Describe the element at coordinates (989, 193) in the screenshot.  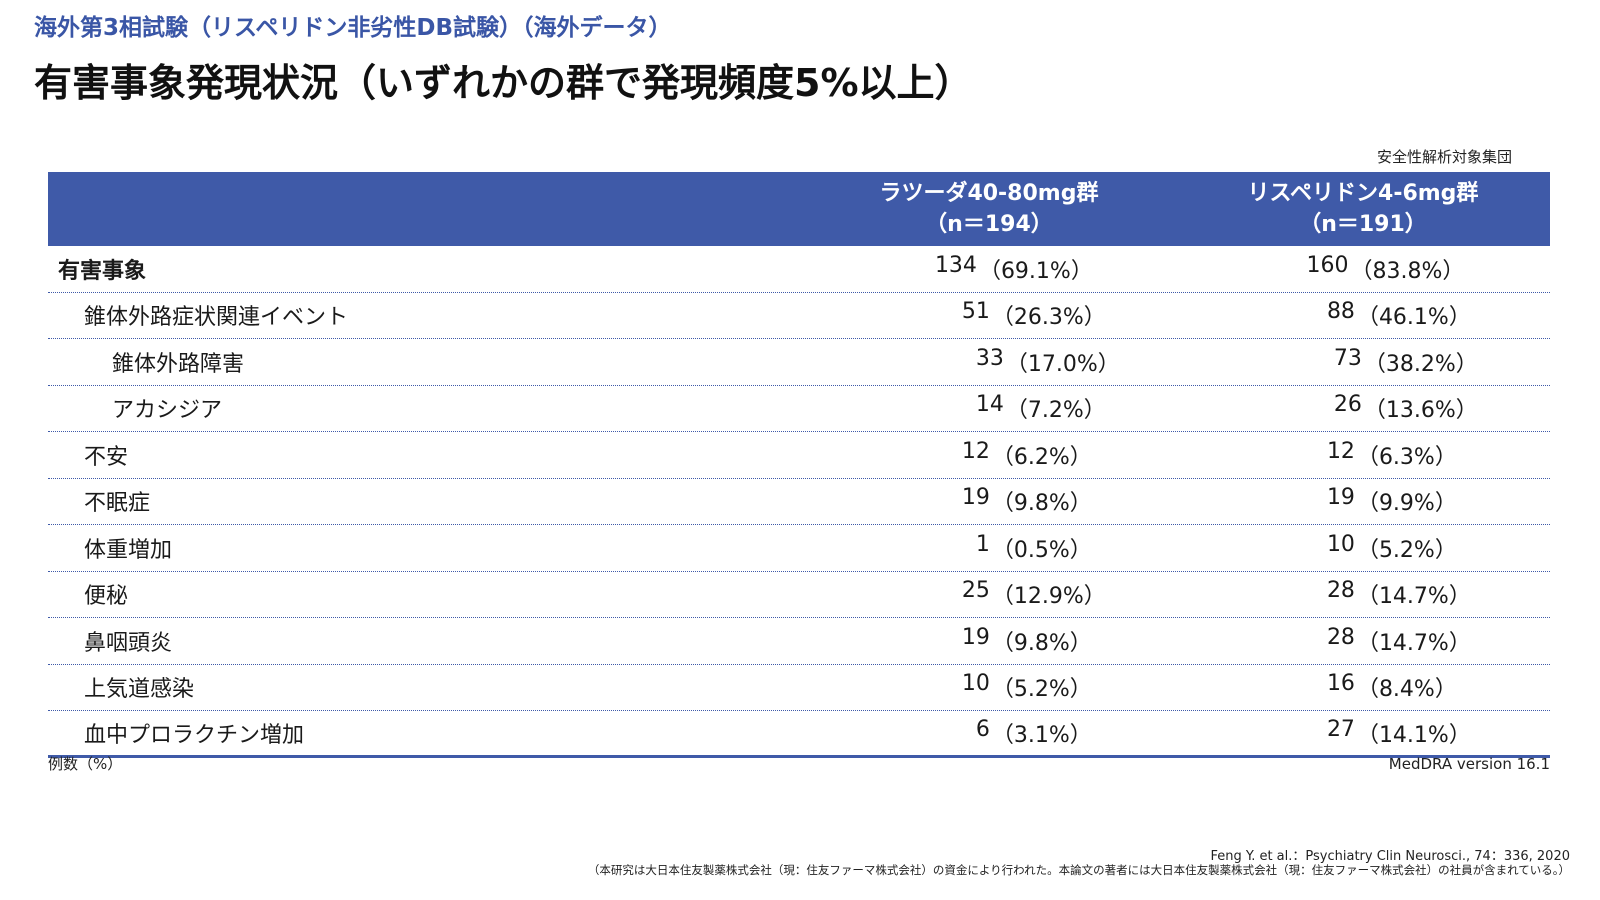
I see `column-header-name: ラツーダ40-80mg群` at that location.